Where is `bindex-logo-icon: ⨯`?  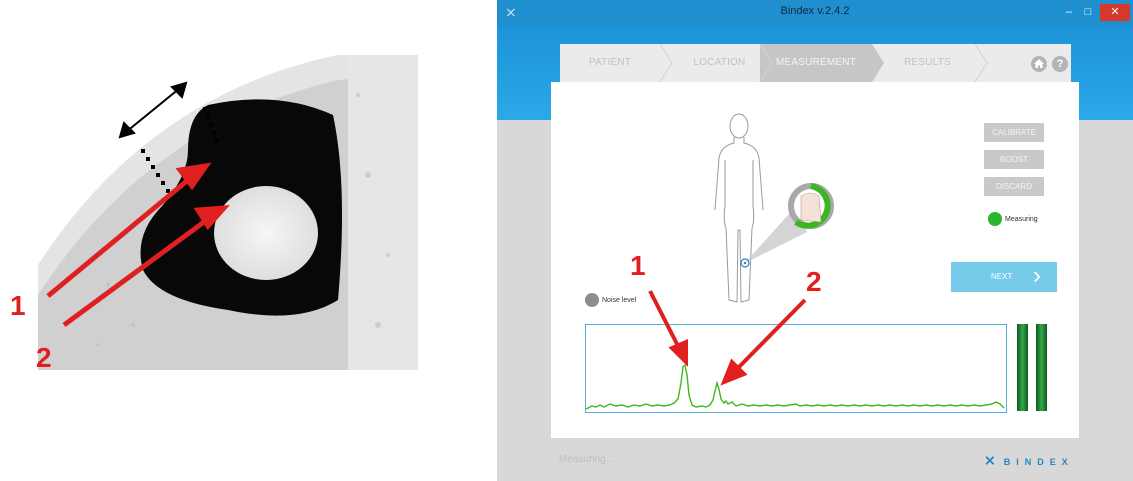
bindex-logo-icon: ⨯ is located at coordinates (990, 460).